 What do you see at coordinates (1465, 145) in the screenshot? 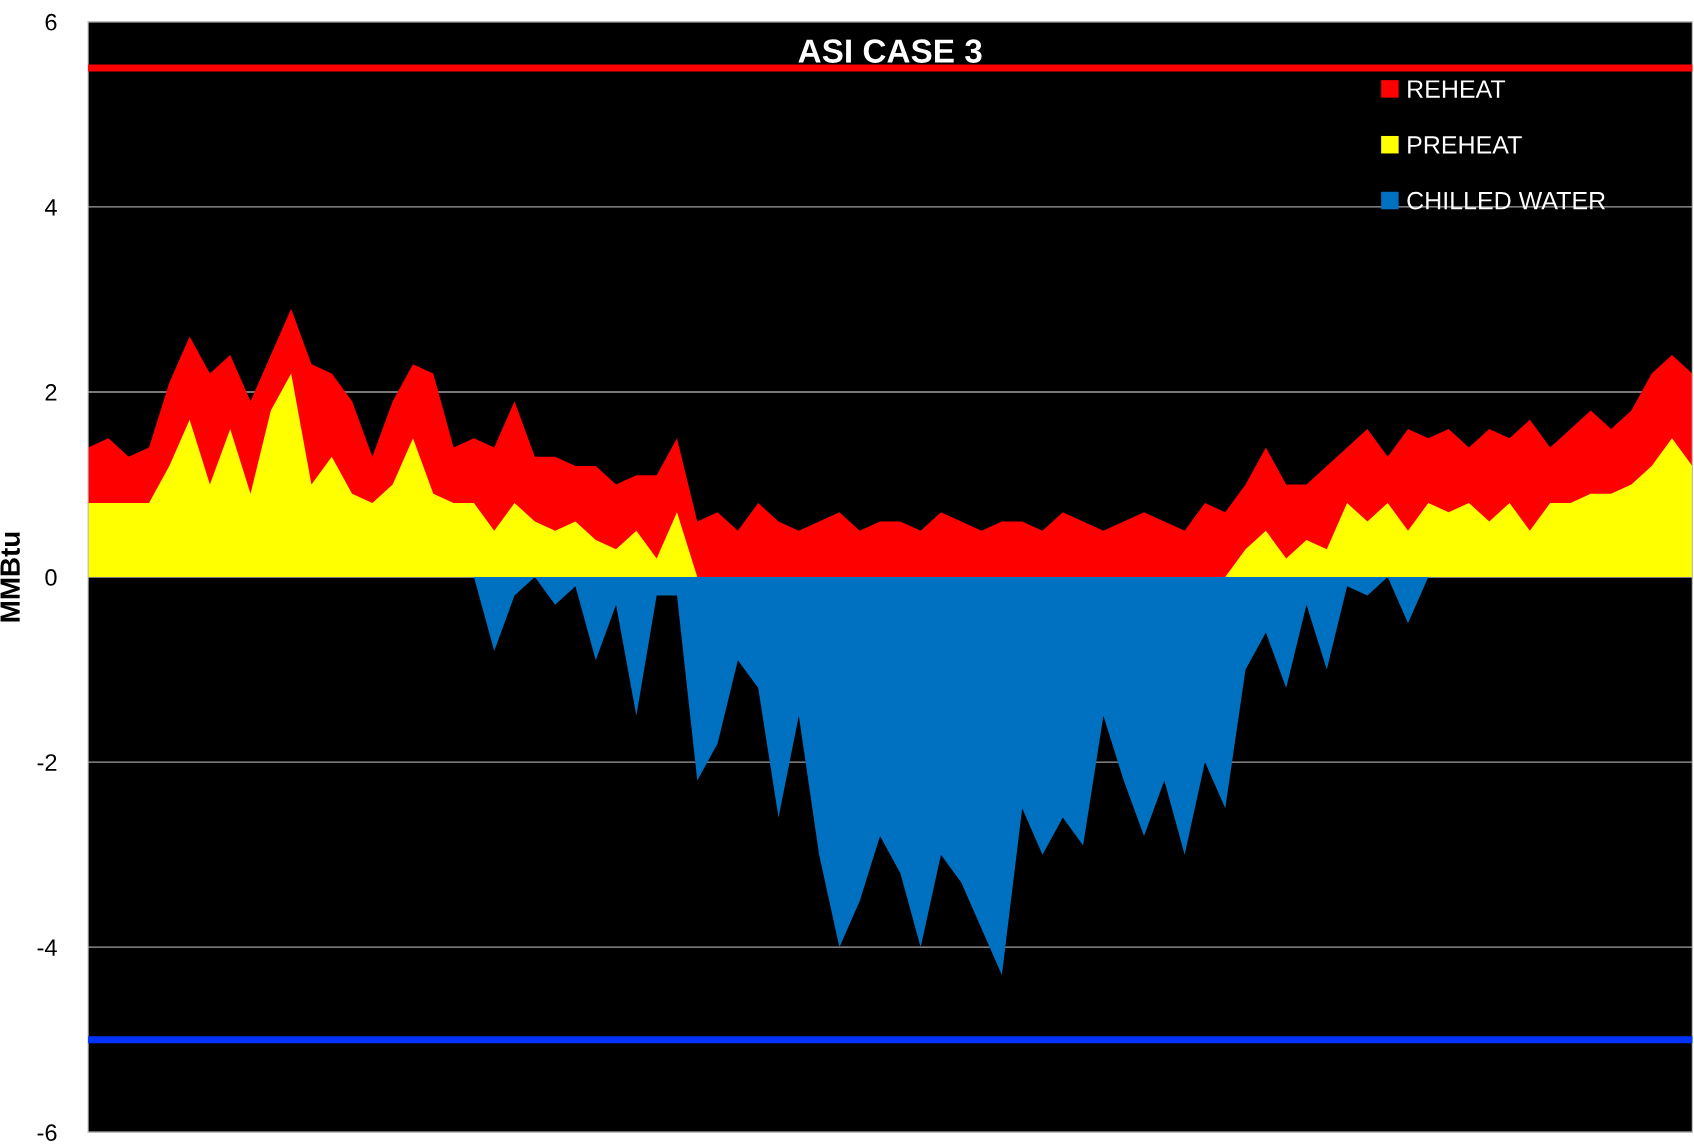
I see `legend-label: PREHEAT` at bounding box center [1465, 145].